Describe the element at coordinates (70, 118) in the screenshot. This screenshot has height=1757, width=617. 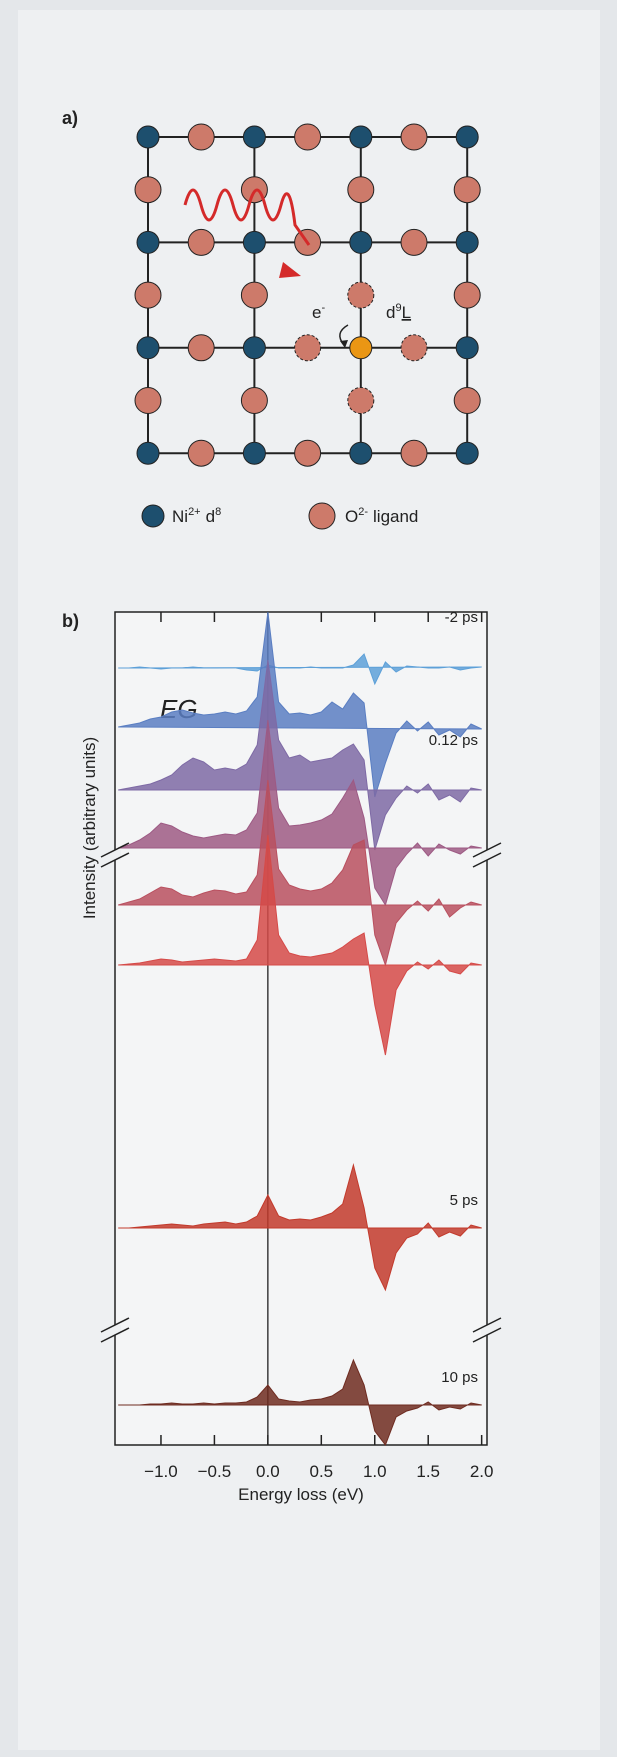
I see `panel-label: a)` at that location.